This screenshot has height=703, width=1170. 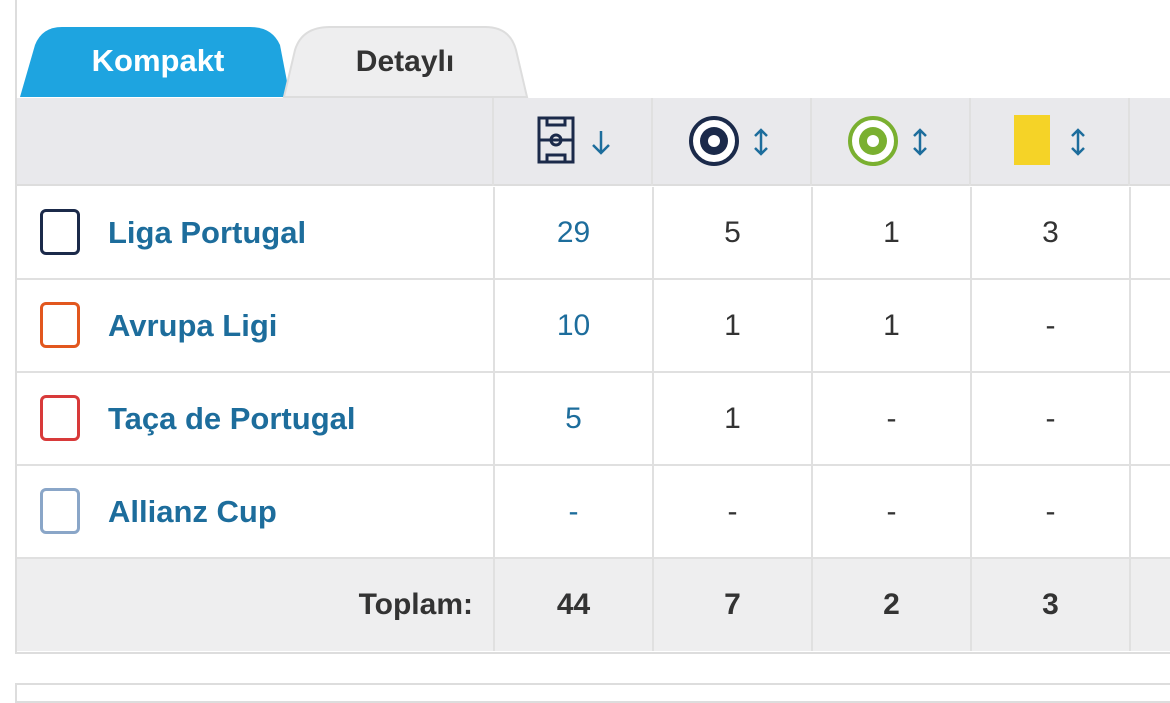 What do you see at coordinates (232, 418) in the screenshot?
I see `competition-name: Taça de Portugal` at bounding box center [232, 418].